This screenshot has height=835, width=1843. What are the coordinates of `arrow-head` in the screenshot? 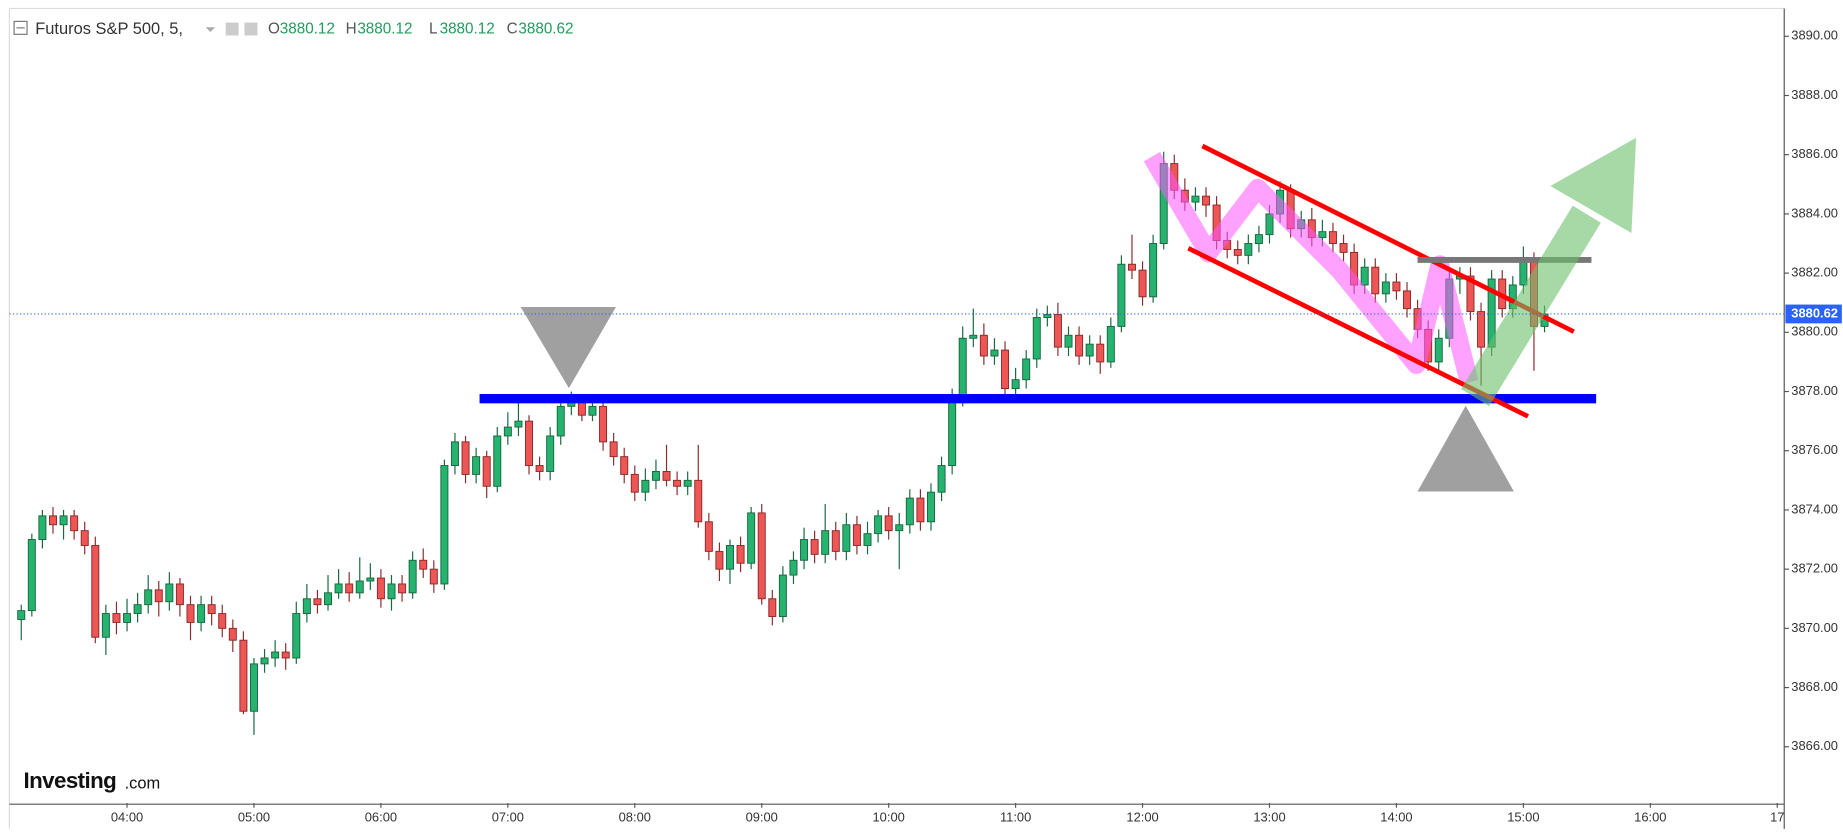 It's located at (1593, 185).